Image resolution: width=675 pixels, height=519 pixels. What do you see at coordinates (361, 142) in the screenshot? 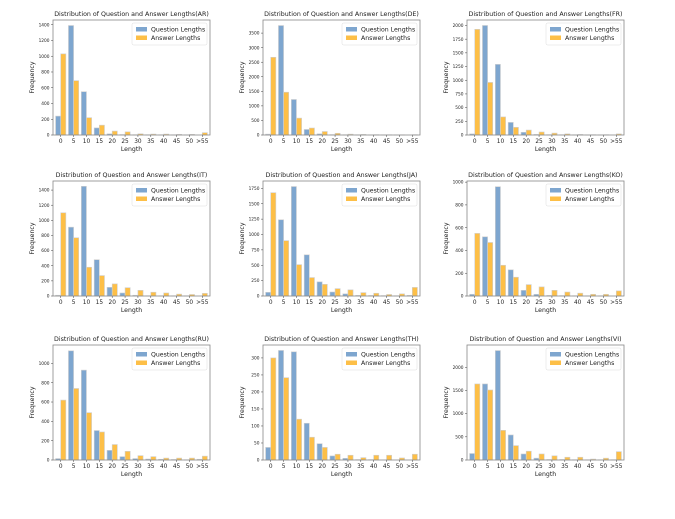
I see `x-tick-label: 35` at bounding box center [361, 142].